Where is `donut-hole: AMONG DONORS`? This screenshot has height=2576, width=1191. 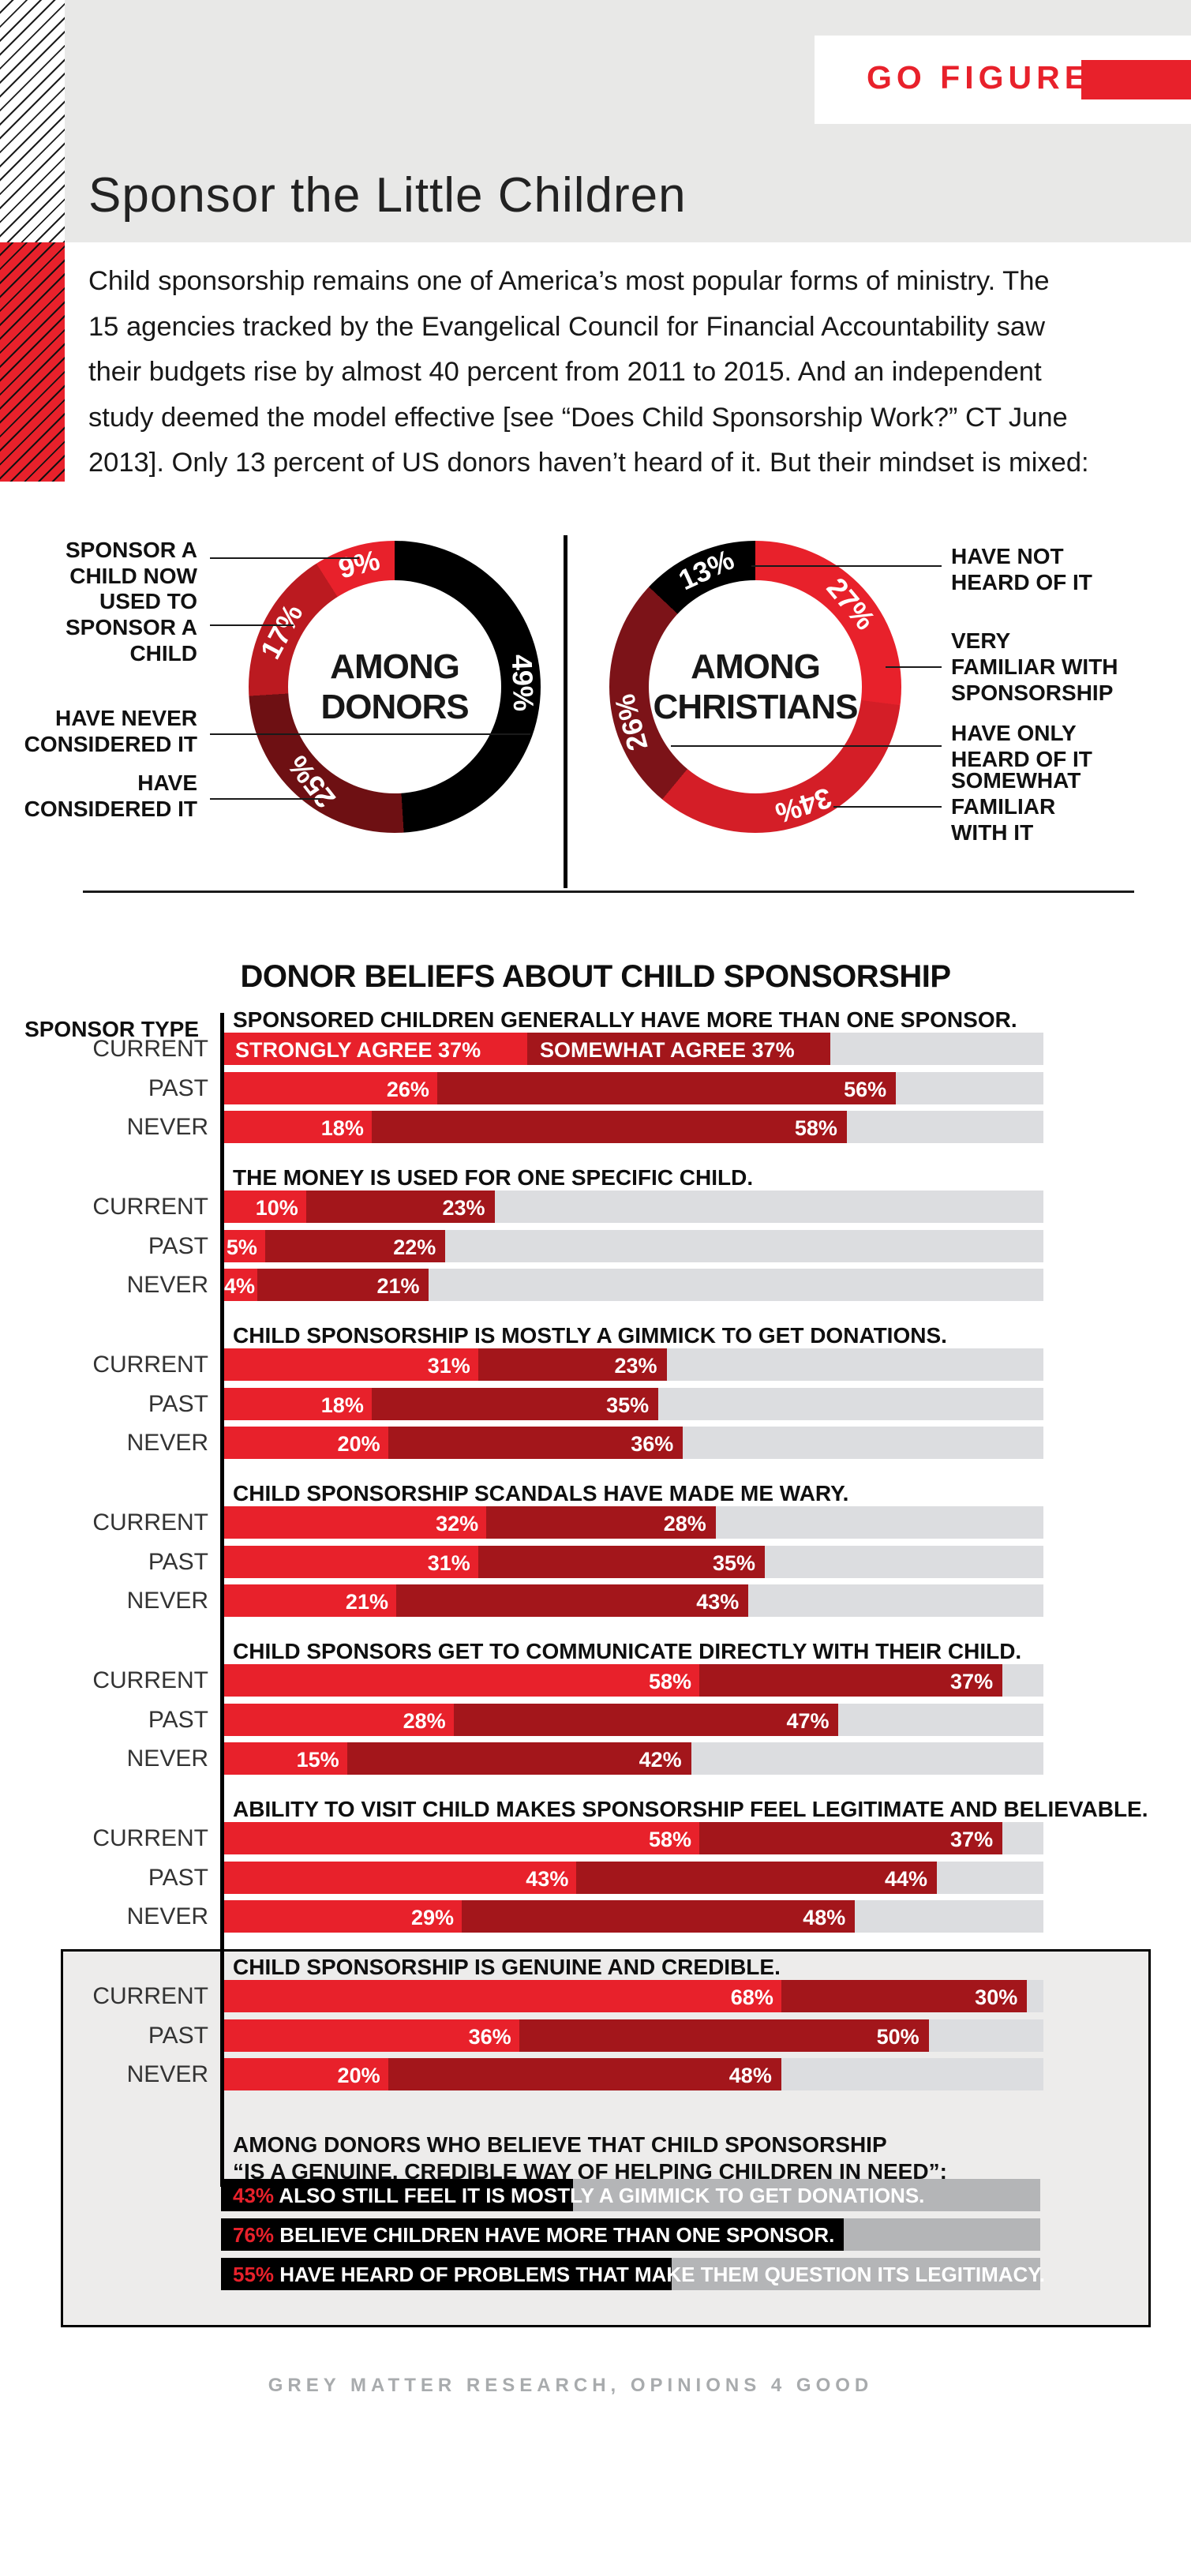
donut-hole: AMONG DONORS is located at coordinates (394, 686).